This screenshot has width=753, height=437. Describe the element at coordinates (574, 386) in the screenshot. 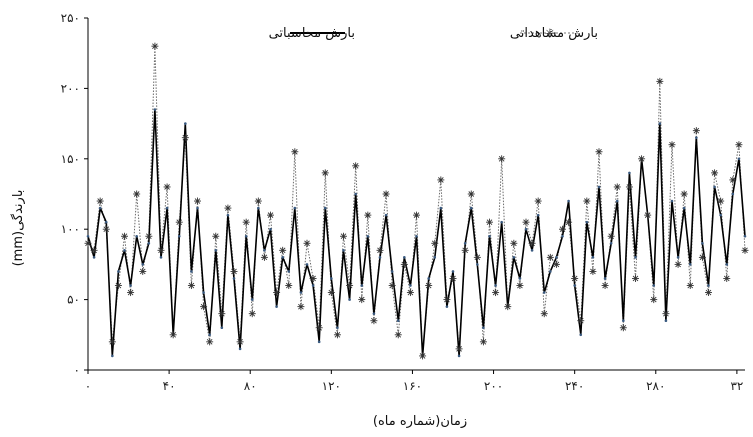

I see `x-tick-label: ۲۴۰` at that location.